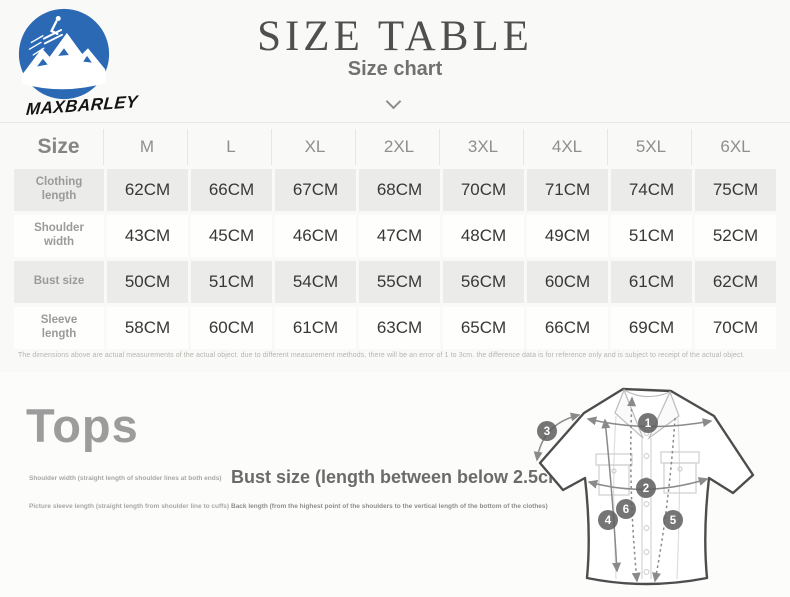 Image resolution: width=790 pixels, height=597 pixels. I want to click on table-cell: 45CM, so click(231, 236).